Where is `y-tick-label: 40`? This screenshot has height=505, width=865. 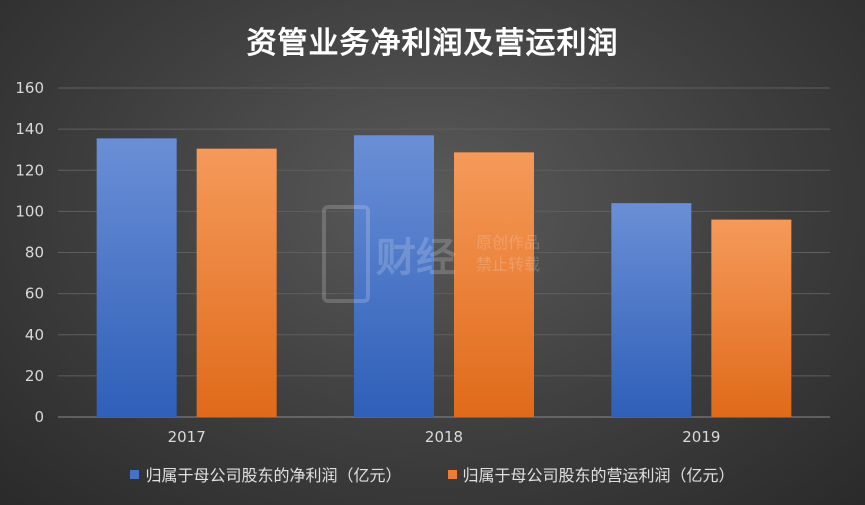 y-tick-label: 40 is located at coordinates (34, 335).